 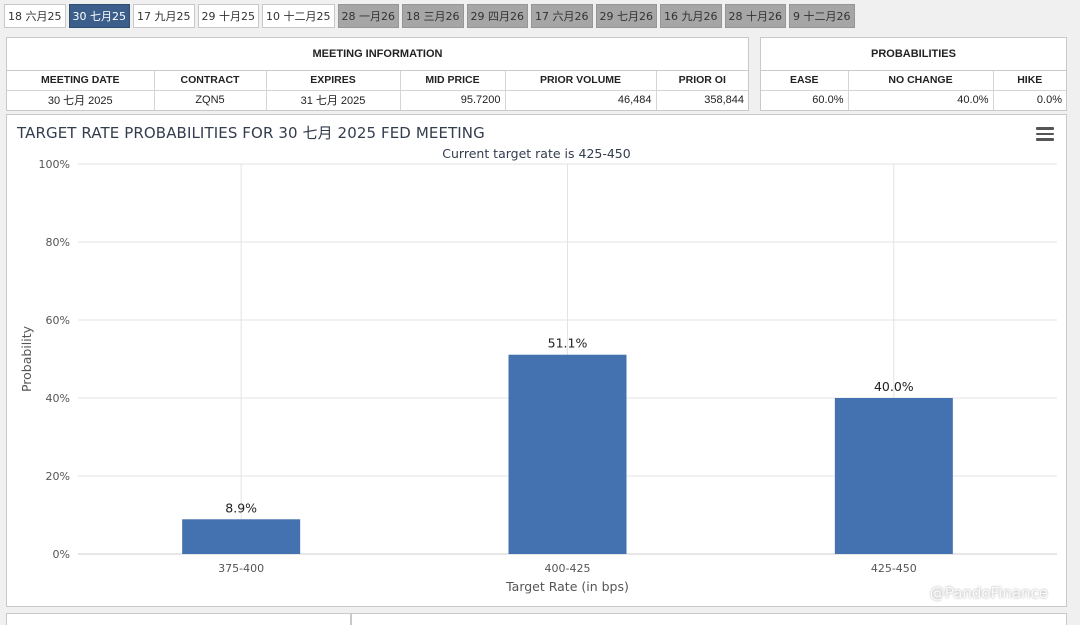 What do you see at coordinates (921, 100) in the screenshot?
I see `no-change-value: 40.0%` at bounding box center [921, 100].